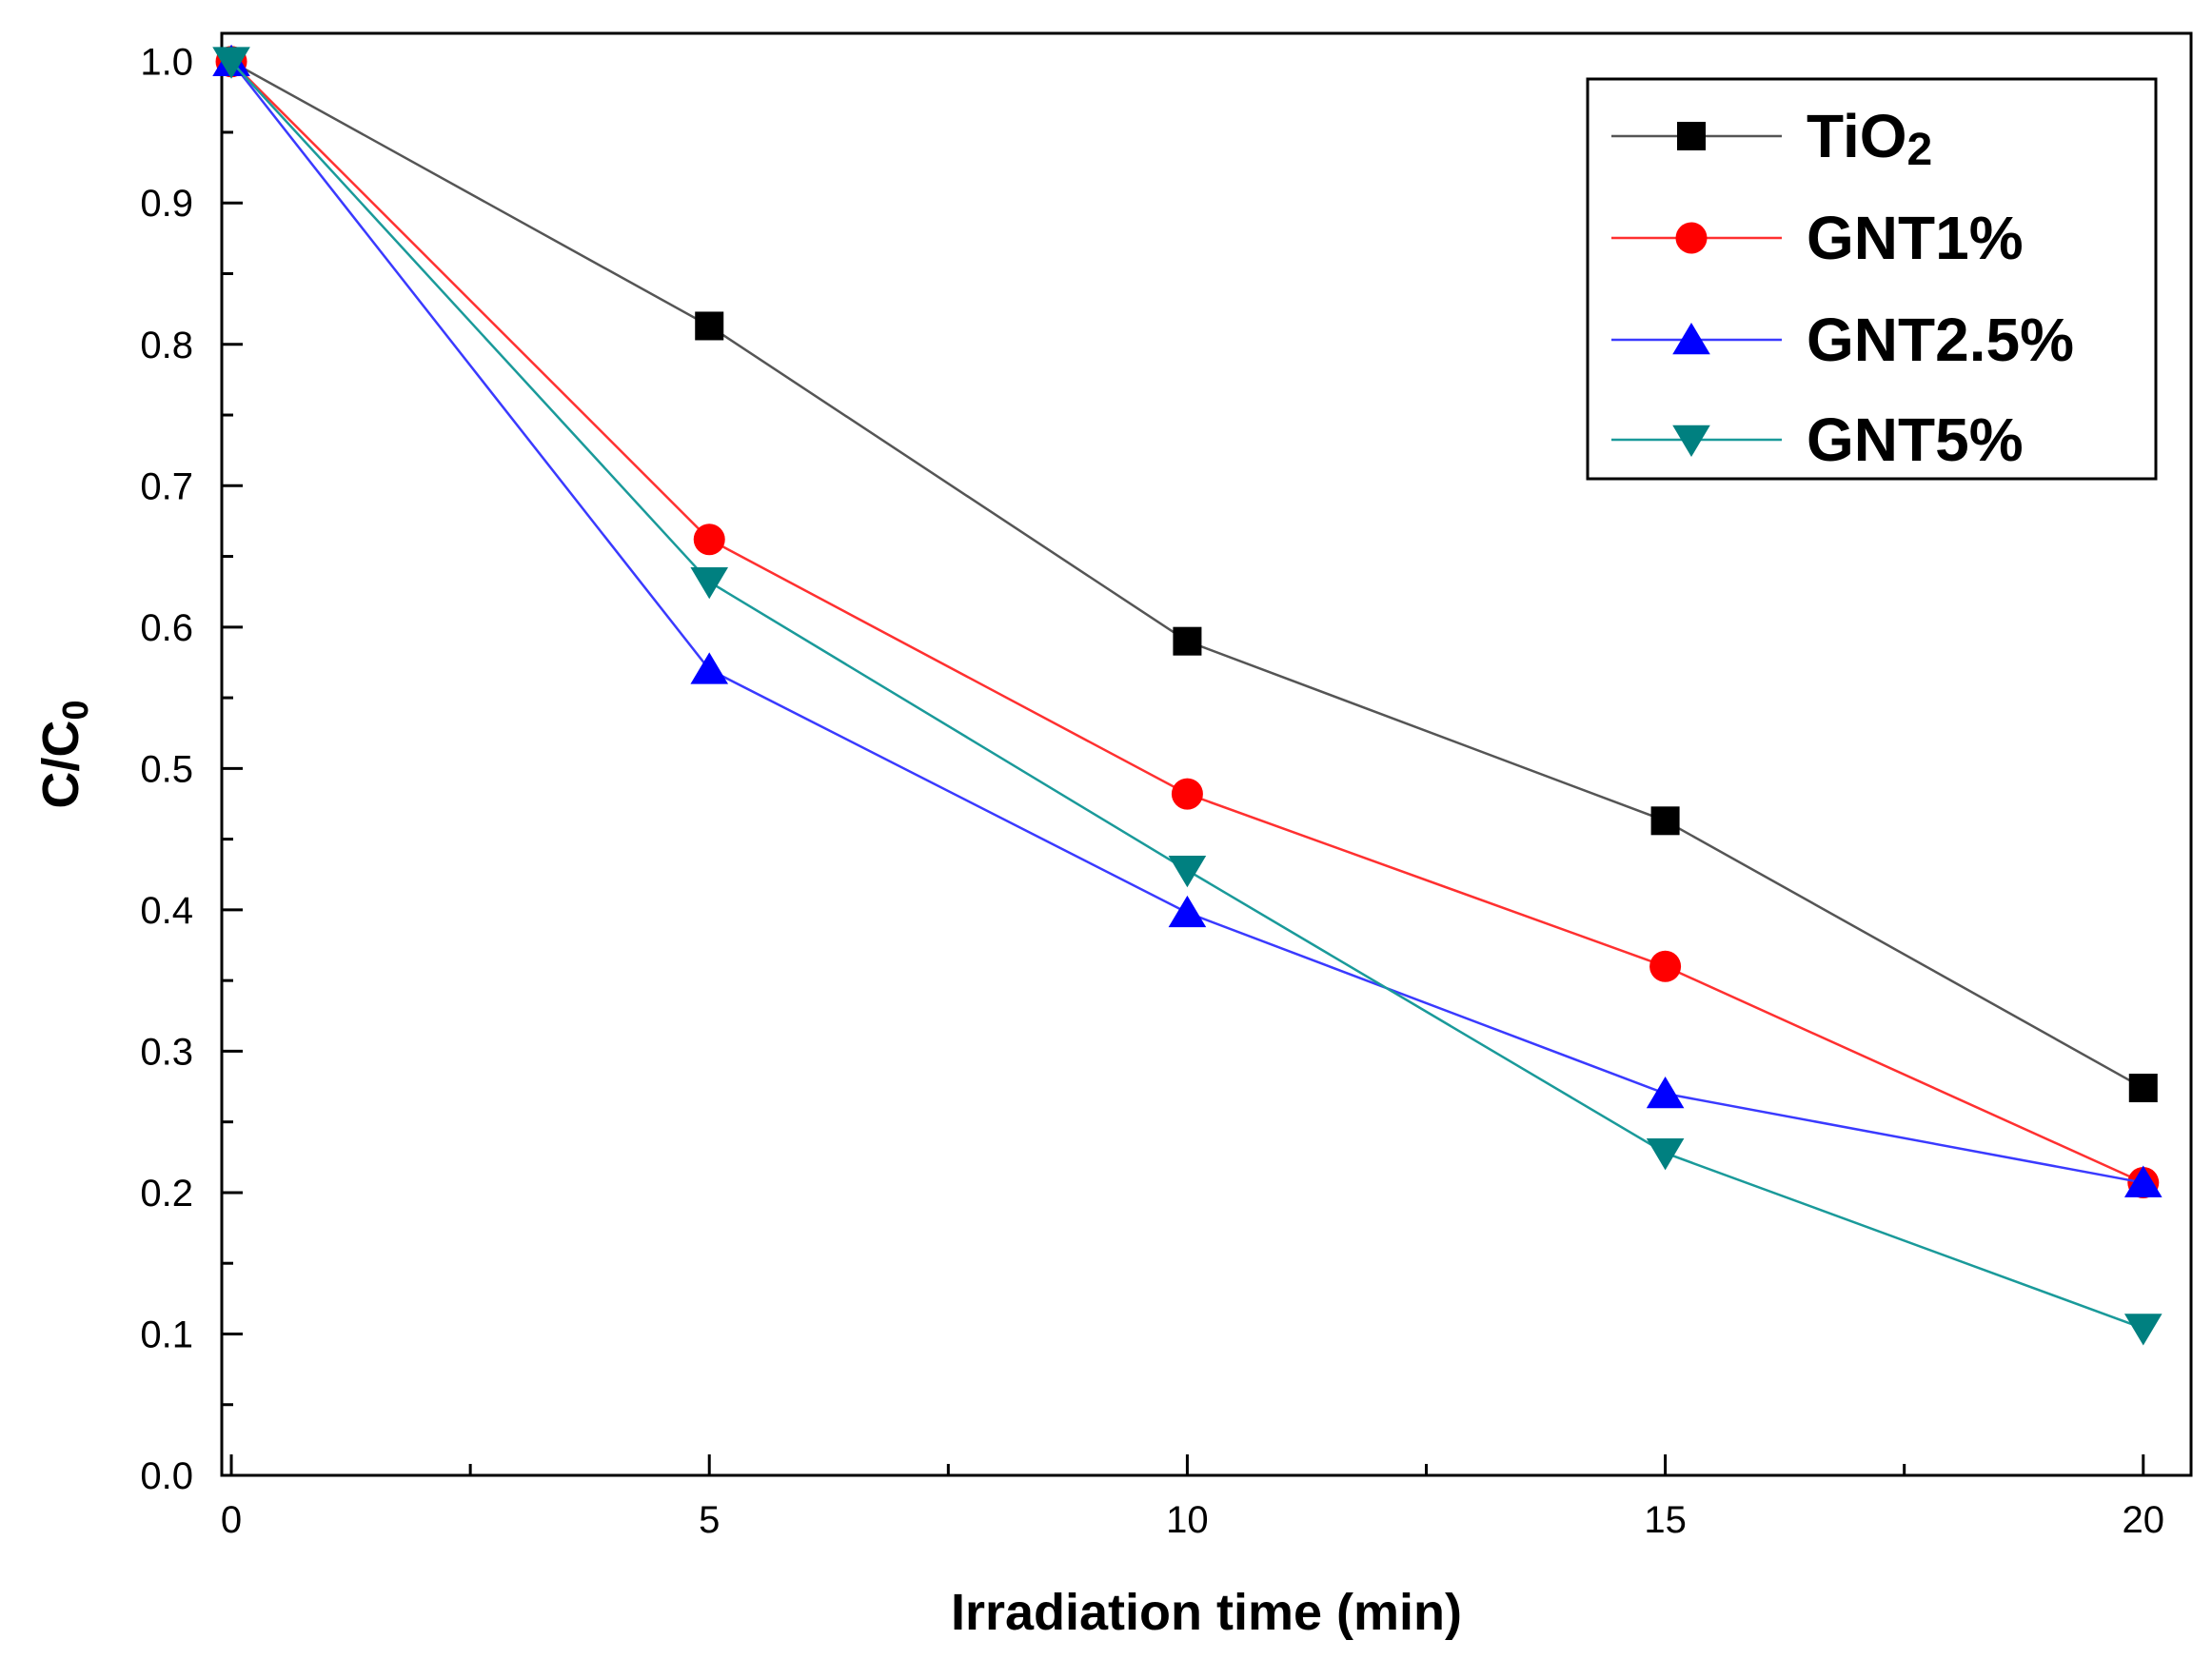 The width and height of the screenshot is (2212, 1660). I want to click on legend: TiO2 GNT1% GNT2.5% GNT5%, so click(1872, 279).